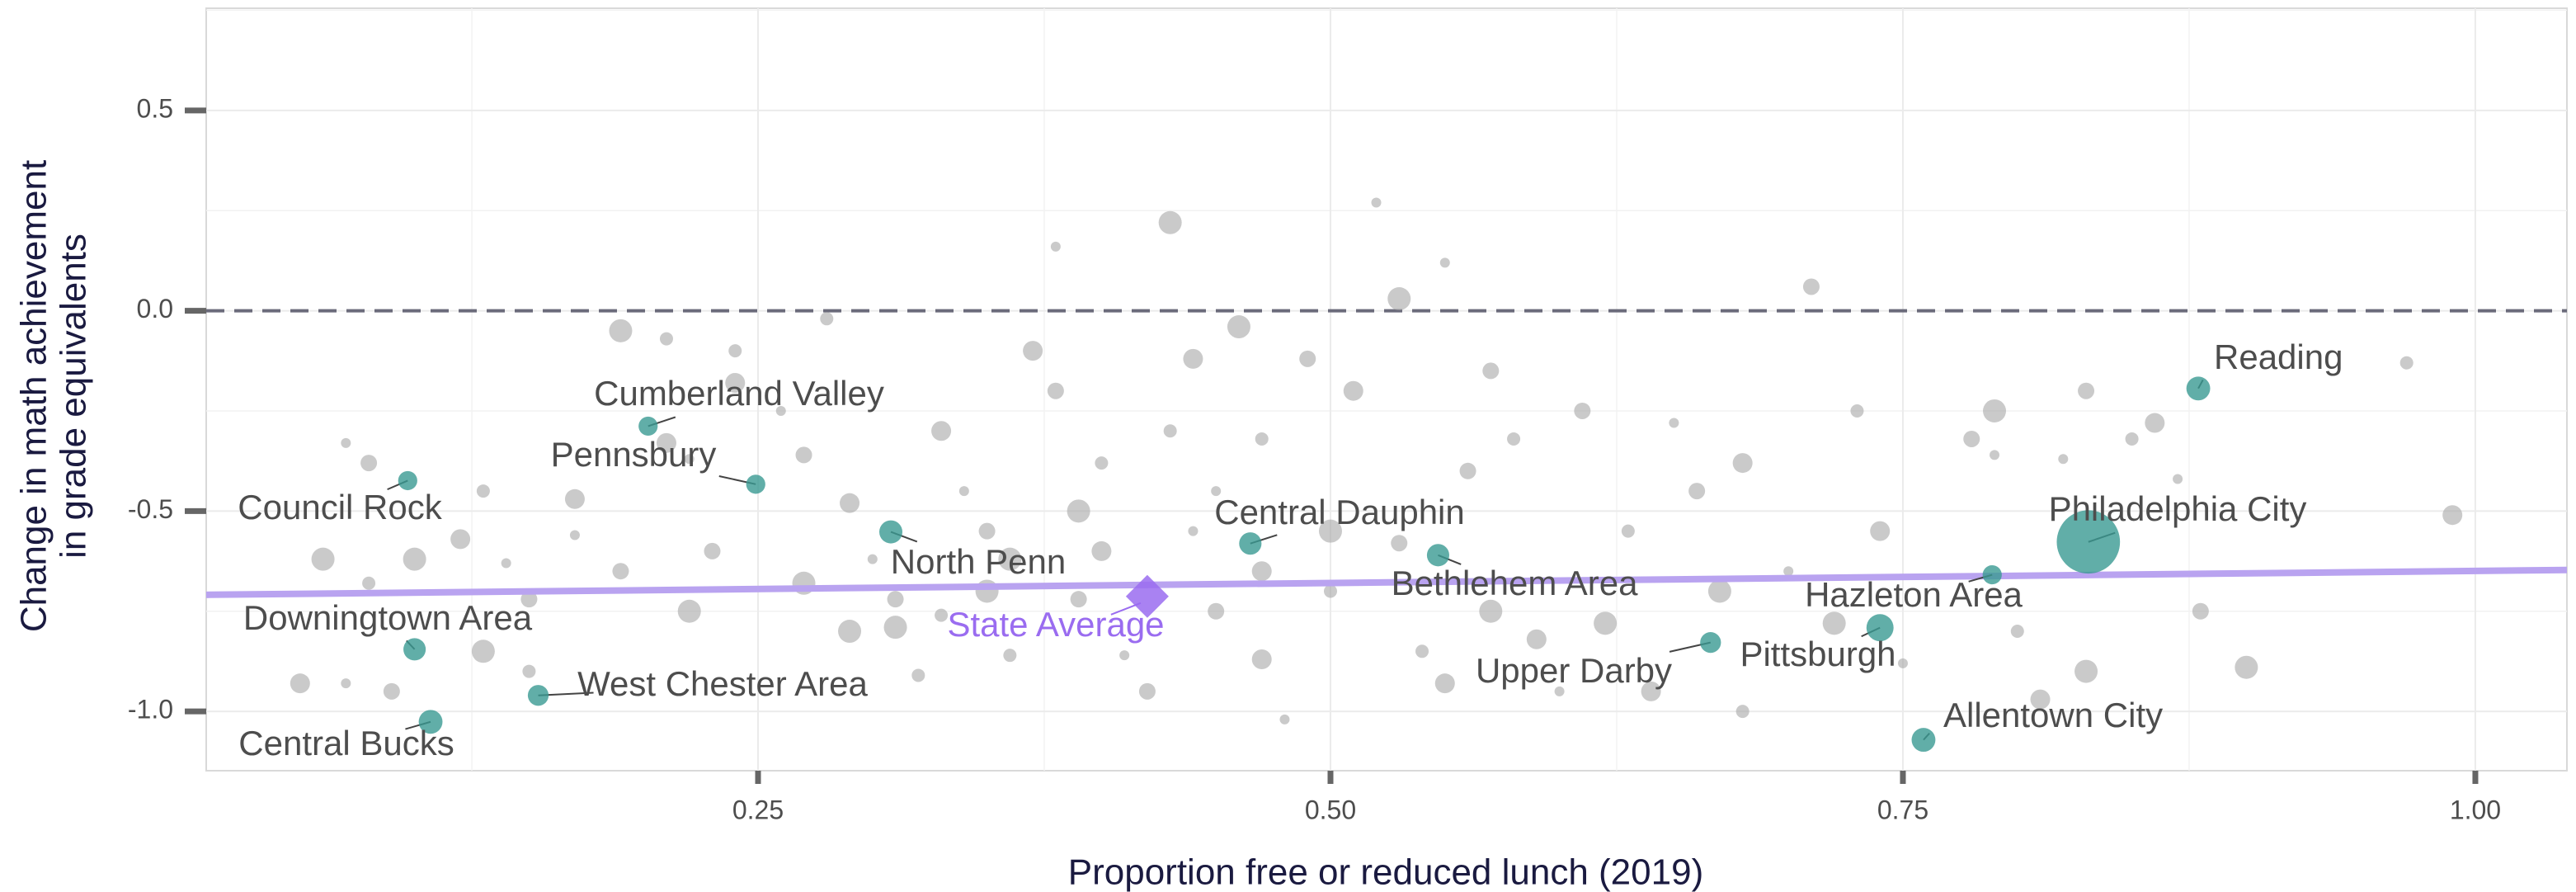 The image size is (2576, 892). Describe the element at coordinates (722, 683) in the screenshot. I see `district-label: West Chester Area` at that location.